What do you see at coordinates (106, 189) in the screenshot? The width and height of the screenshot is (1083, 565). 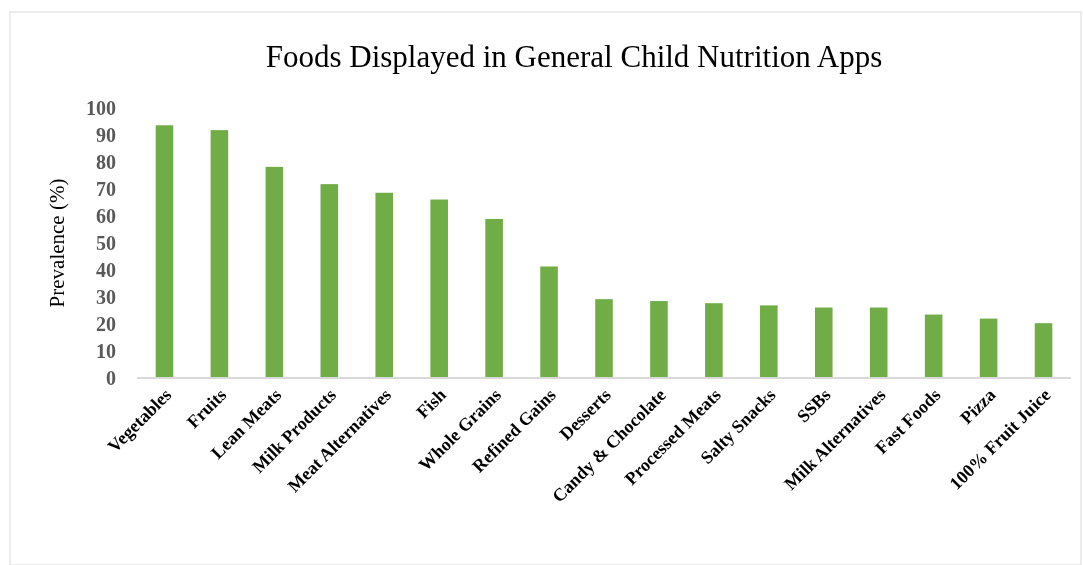 I see `y-tick-label: 70` at bounding box center [106, 189].